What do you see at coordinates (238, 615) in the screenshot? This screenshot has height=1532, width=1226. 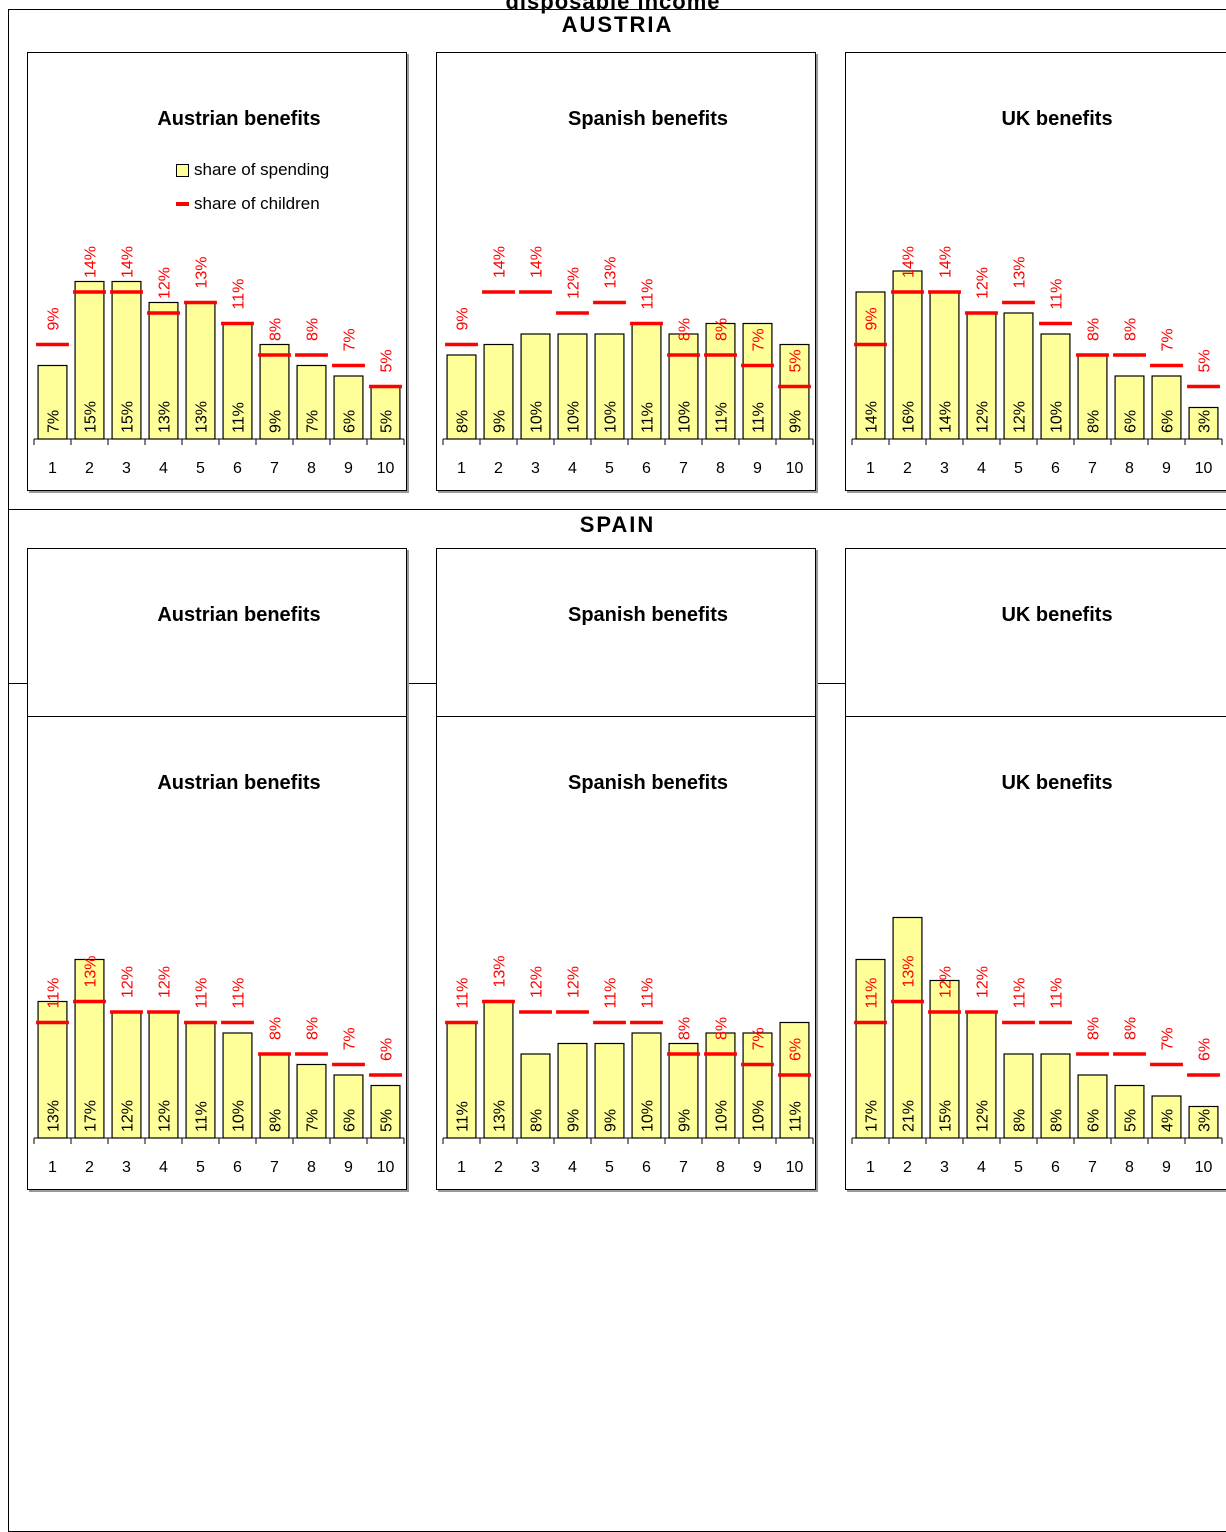 I see `chart-title: Austrian benefits` at bounding box center [238, 615].